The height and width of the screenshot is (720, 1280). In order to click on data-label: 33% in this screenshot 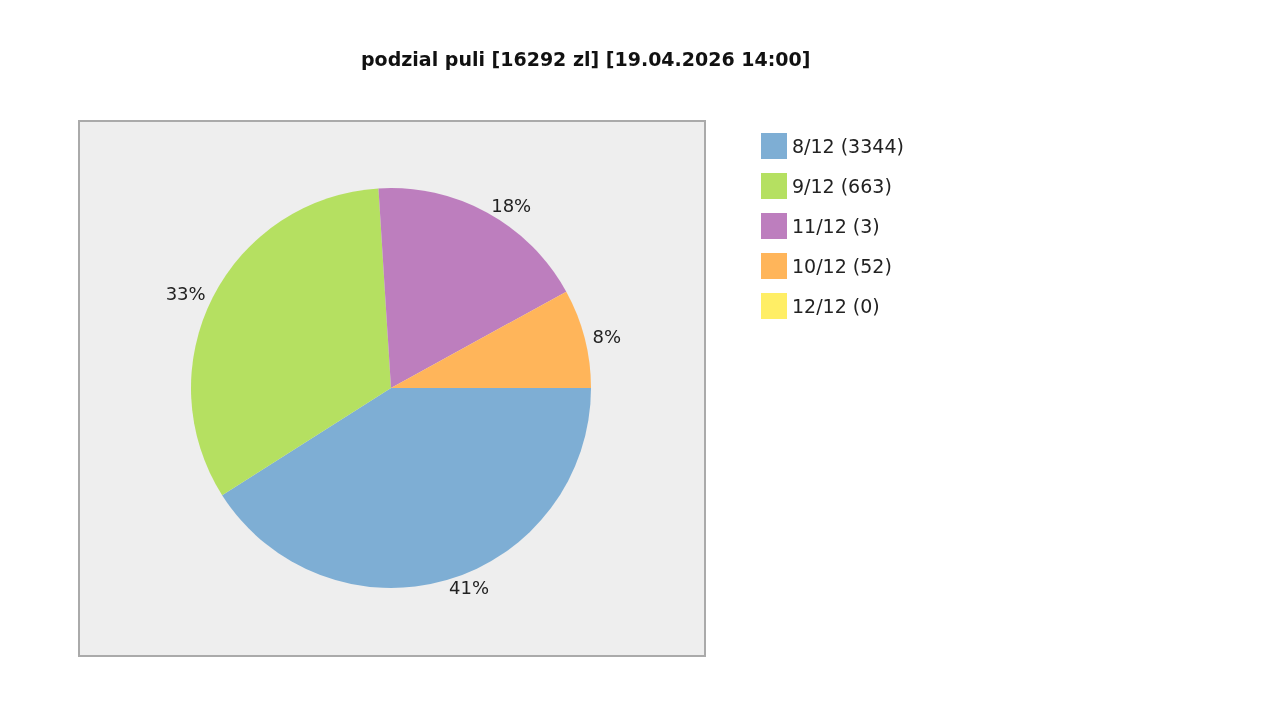, I will do `click(185, 294)`.